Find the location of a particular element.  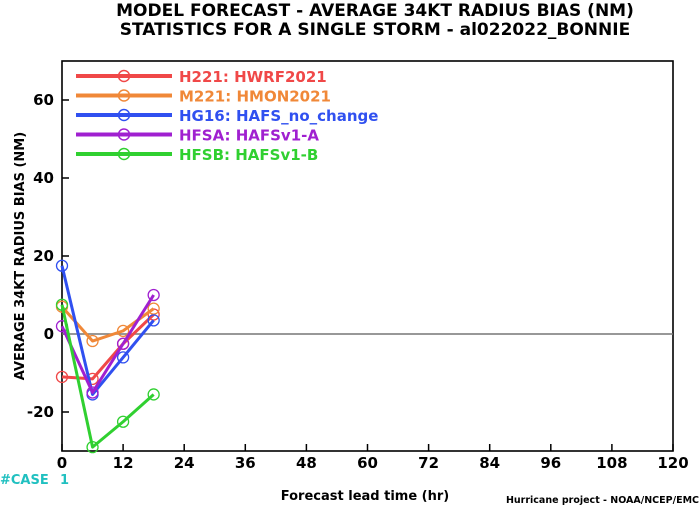

legend-entry-label: H221: HWRF2021 is located at coordinates (253, 77).